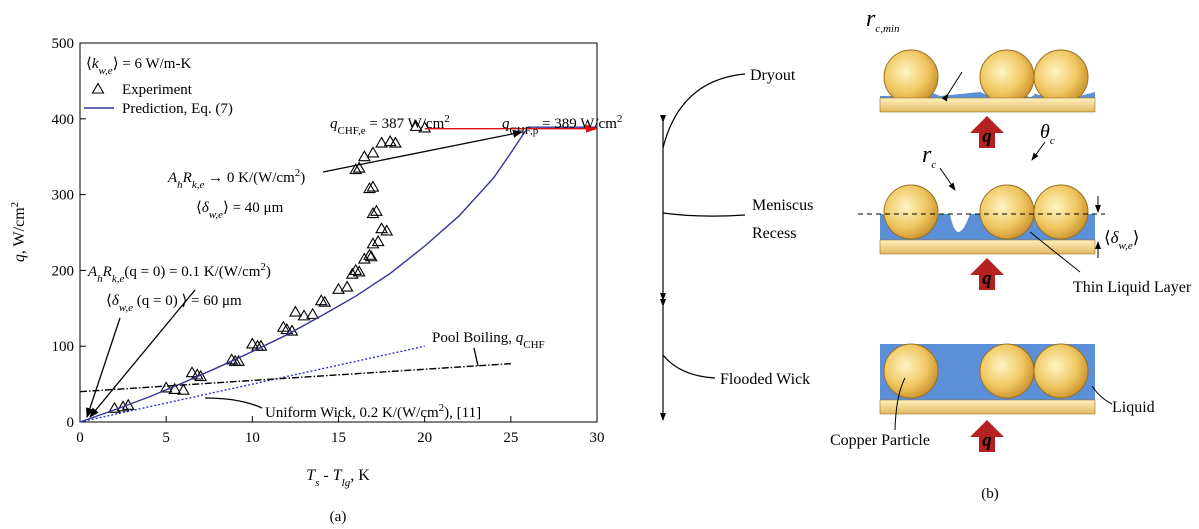  I want to click on annotation-part: ), [11], so click(462, 413).